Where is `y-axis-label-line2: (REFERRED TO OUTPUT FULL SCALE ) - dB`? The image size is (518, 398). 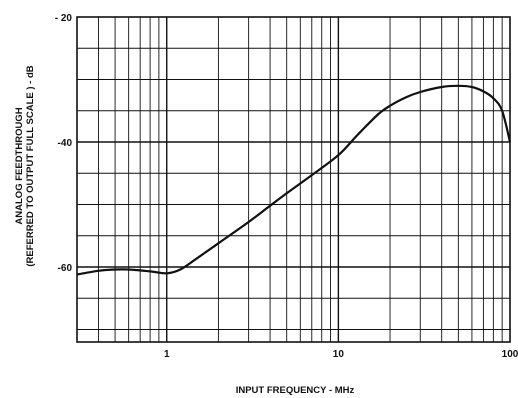
y-axis-label-line2: (REFERRED TO OUTPUT FULL SCALE ) - dB is located at coordinates (30, 165).